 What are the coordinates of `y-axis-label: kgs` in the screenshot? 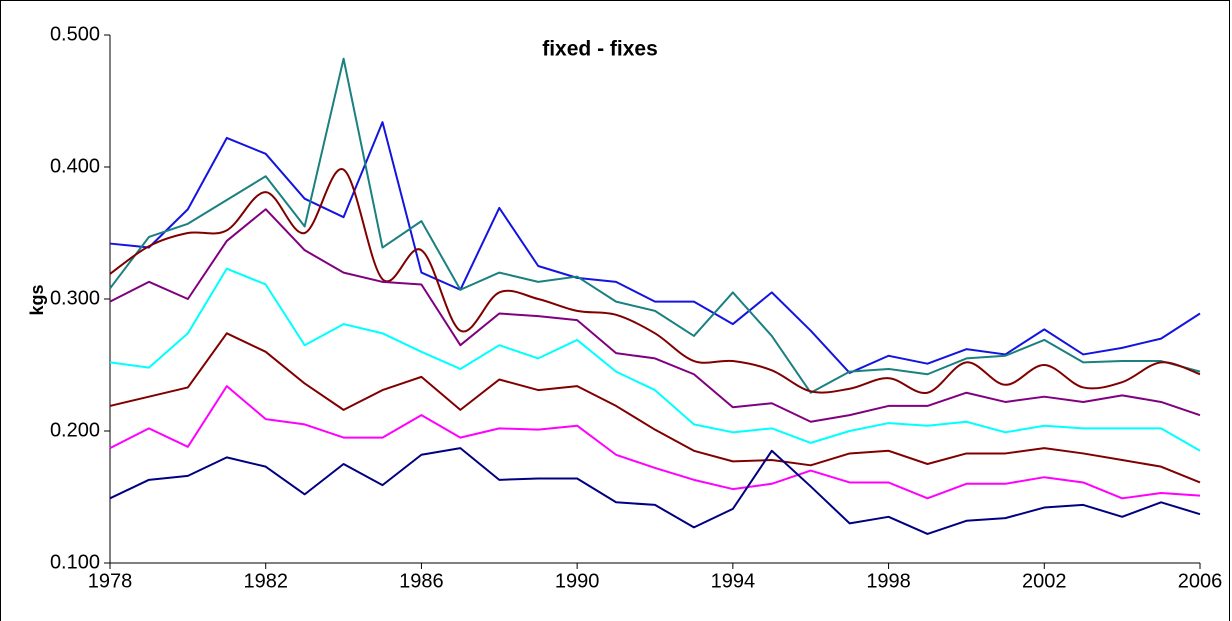 It's located at (37, 299).